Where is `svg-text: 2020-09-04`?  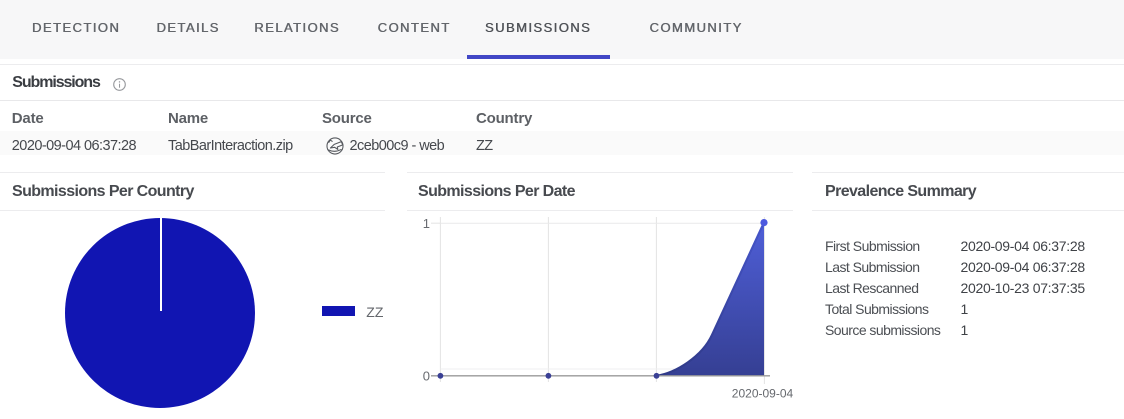
svg-text: 2020-09-04 is located at coordinates (763, 394).